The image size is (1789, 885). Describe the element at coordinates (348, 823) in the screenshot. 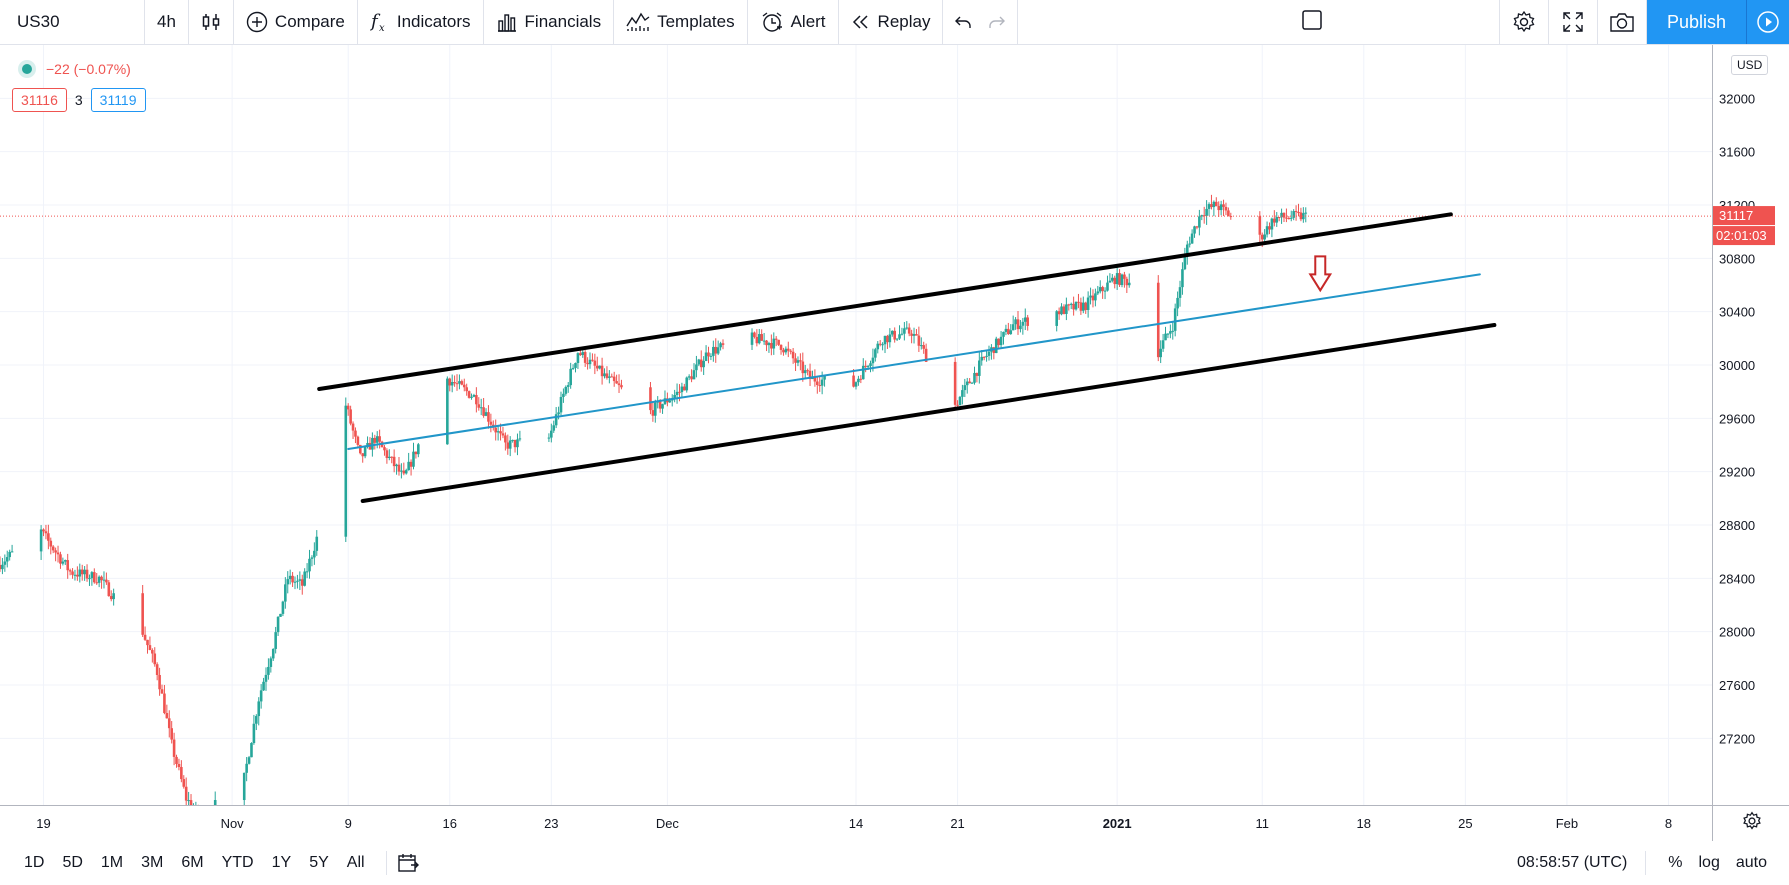

I see `time-tick-label: 9` at that location.